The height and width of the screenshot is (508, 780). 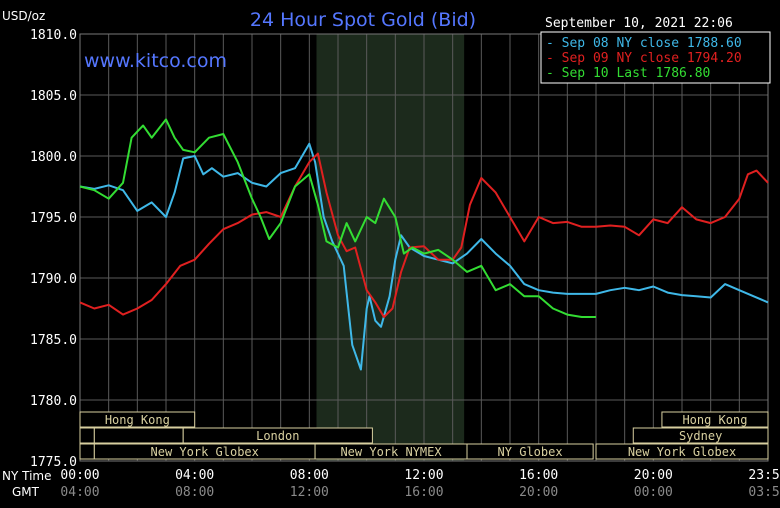 What do you see at coordinates (194, 475) in the screenshot?
I see `x-tick-label-ny: 04:00` at bounding box center [194, 475].